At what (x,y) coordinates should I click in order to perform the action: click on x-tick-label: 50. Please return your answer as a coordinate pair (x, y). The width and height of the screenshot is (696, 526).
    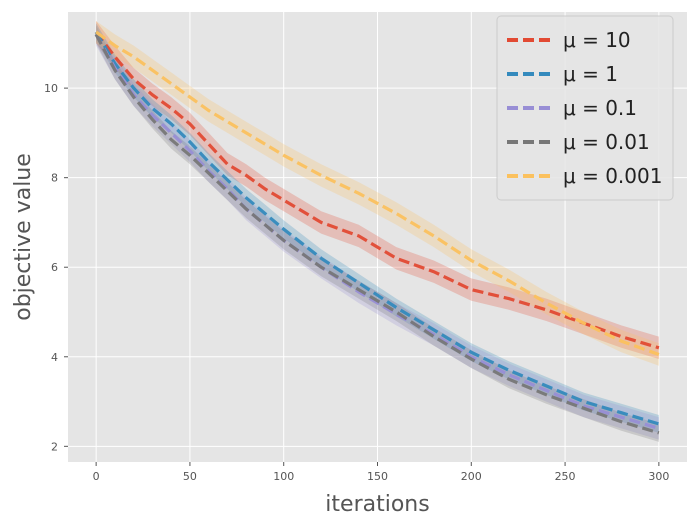
    Looking at the image, I should click on (190, 476).